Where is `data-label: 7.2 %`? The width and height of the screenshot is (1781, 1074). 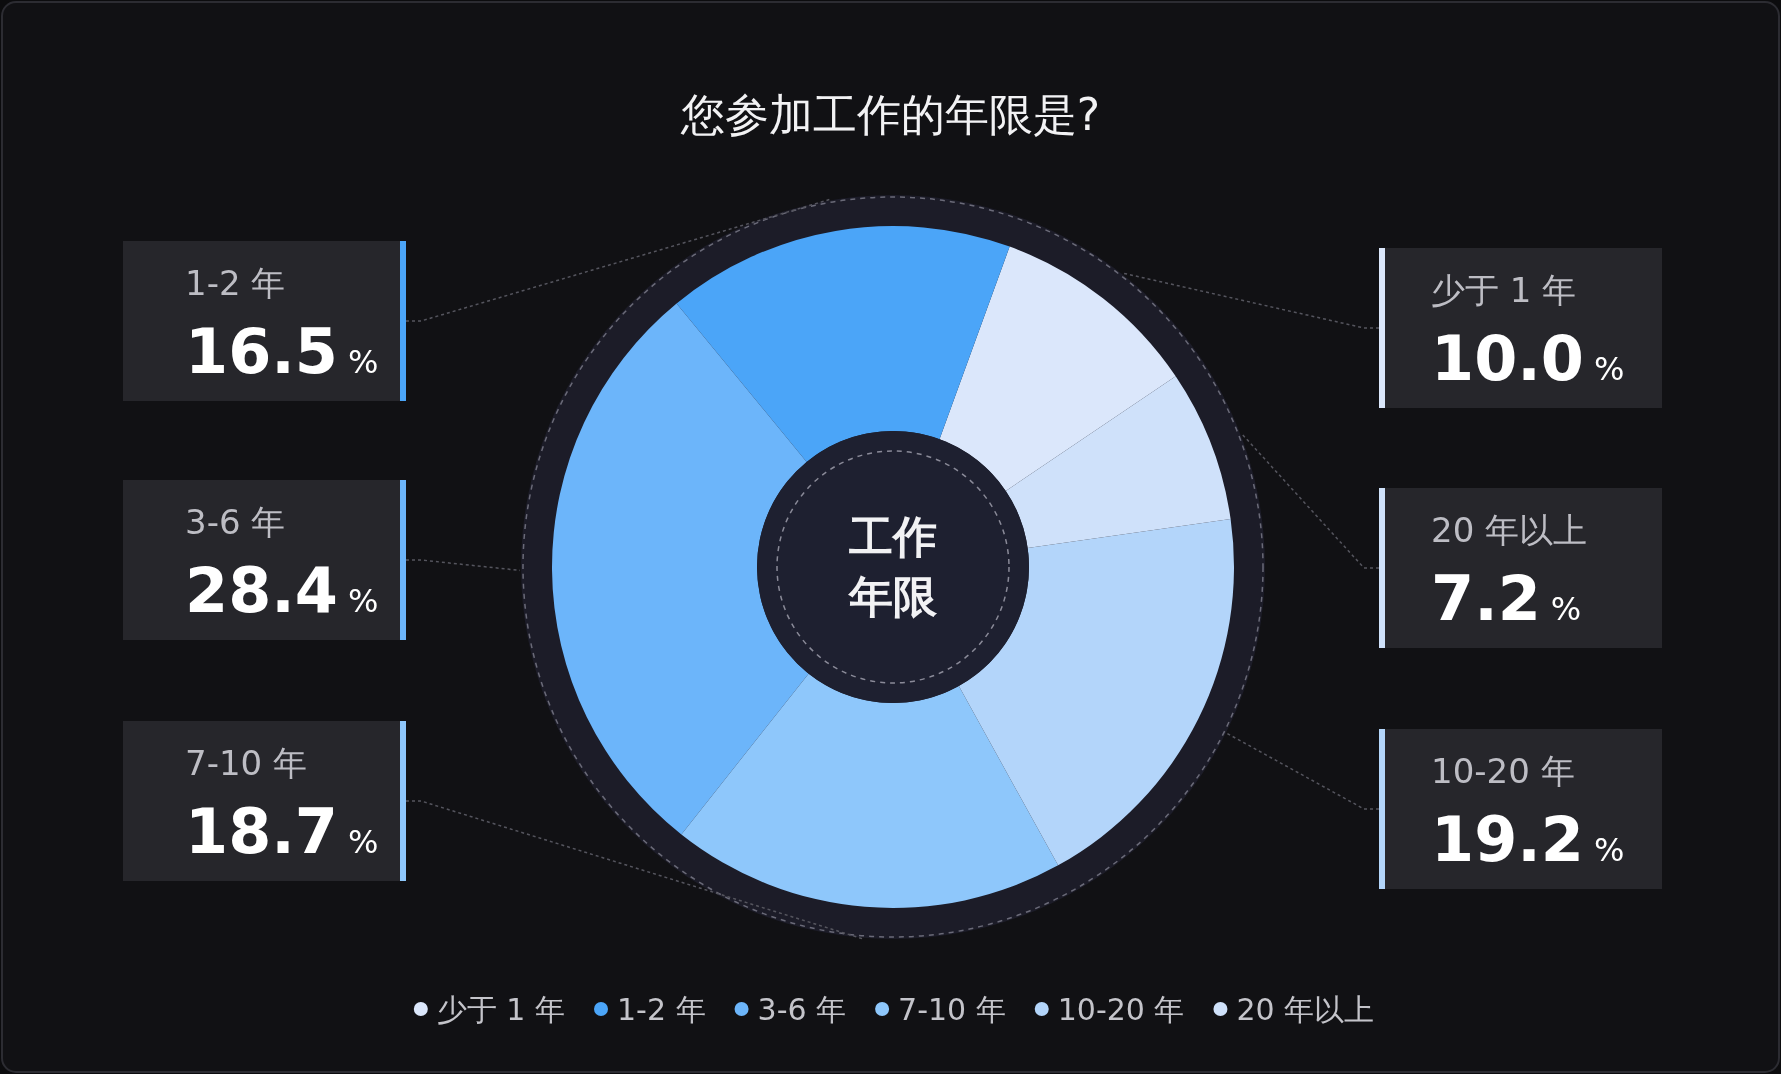
data-label: 7.2 % is located at coordinates (1506, 598).